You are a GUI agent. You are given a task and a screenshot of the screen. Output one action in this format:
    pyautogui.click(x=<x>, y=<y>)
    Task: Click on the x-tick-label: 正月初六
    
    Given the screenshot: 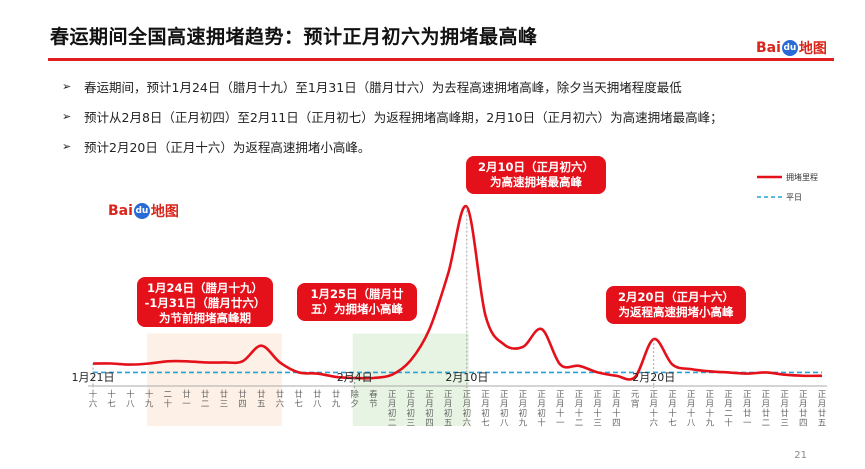 What is the action you would take?
    pyautogui.click(x=467, y=409)
    